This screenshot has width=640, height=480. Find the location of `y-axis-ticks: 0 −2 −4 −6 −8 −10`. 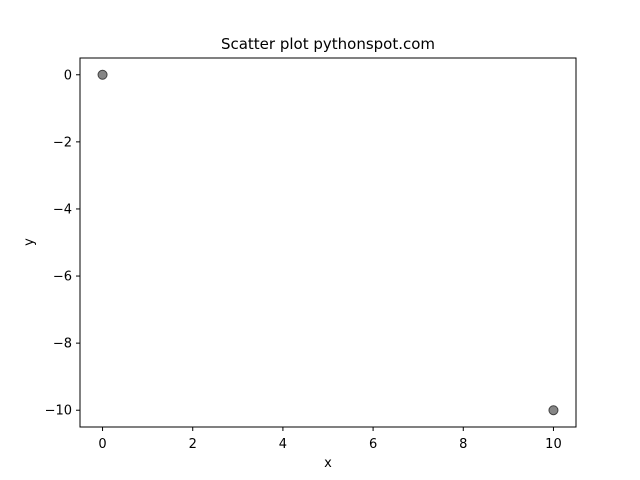

y-axis-ticks: 0 −2 −4 −6 −8 −10 is located at coordinates (62, 243).